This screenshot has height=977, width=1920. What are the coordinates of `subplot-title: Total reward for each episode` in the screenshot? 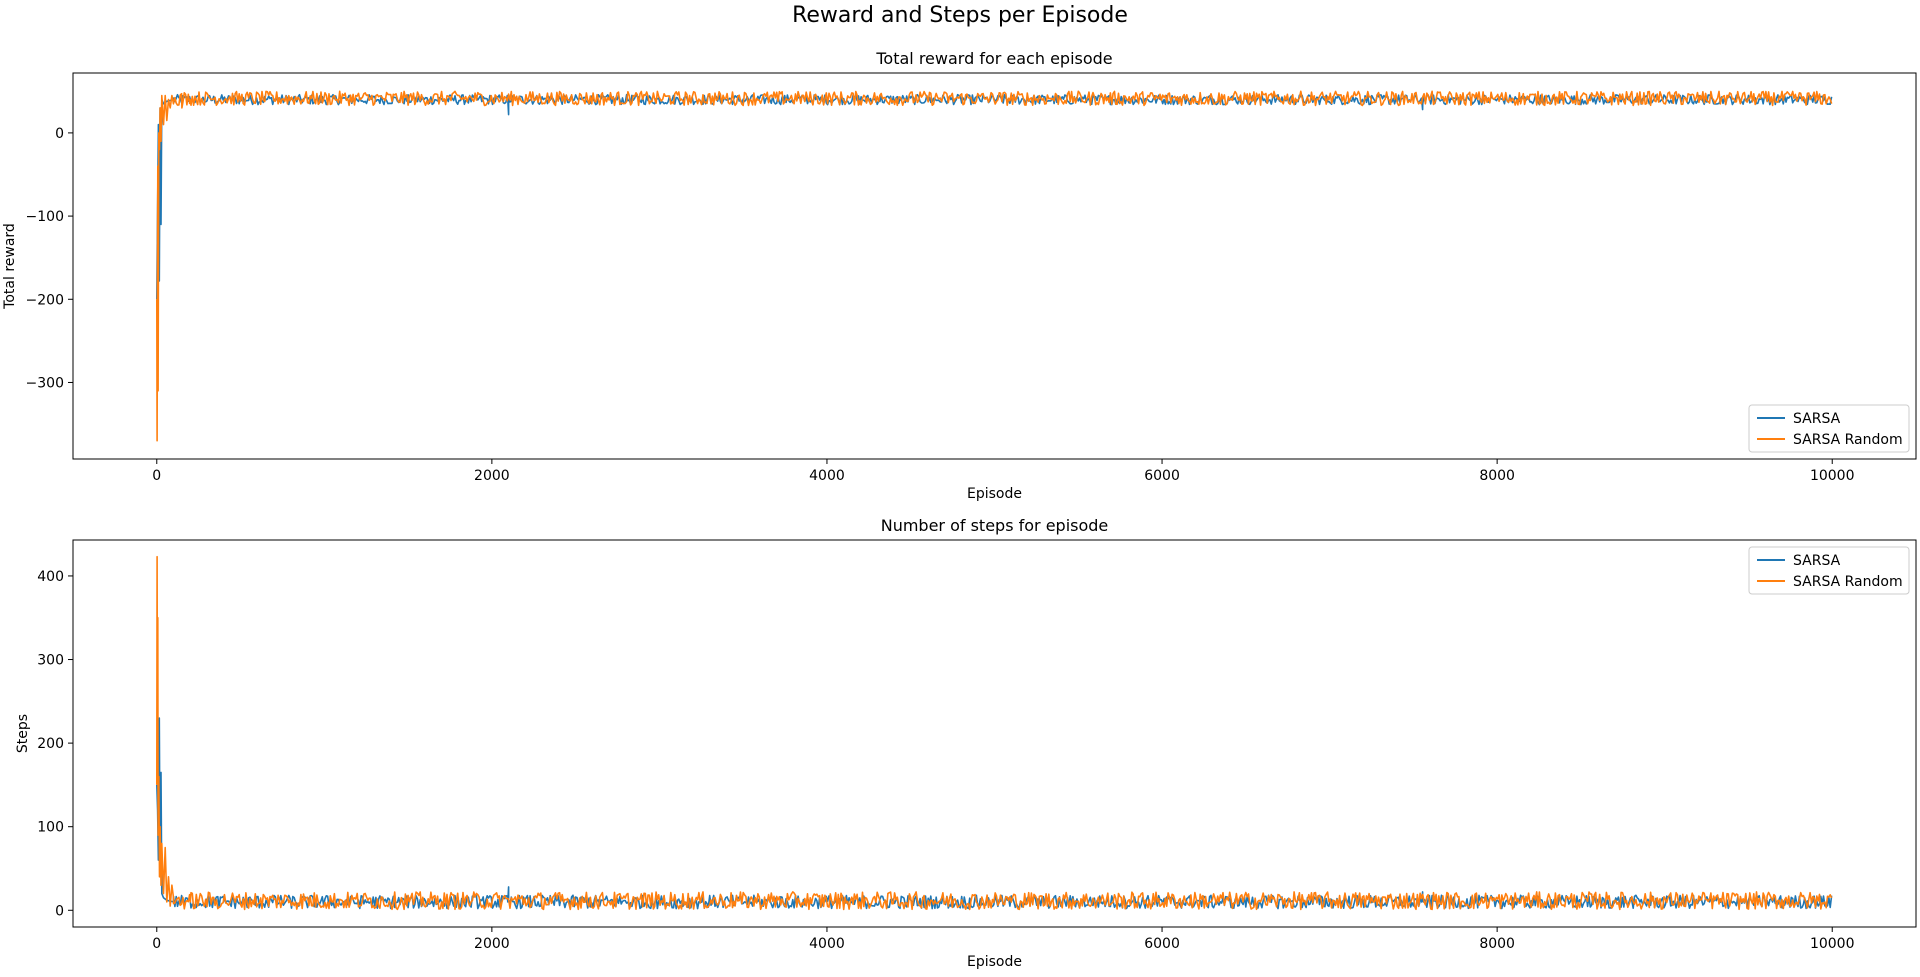 It's located at (993, 58).